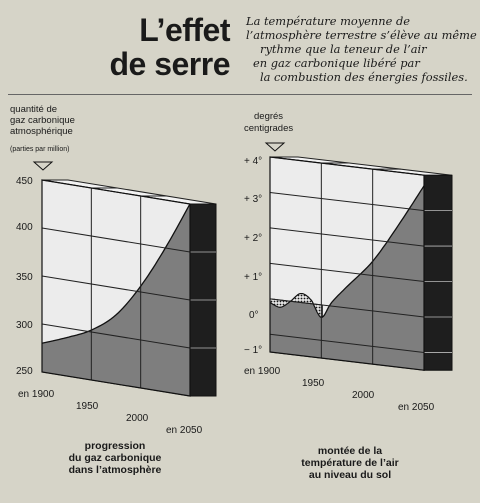 The image size is (480, 503). I want to click on chart2-xlabel-1900: en 1900, so click(262, 371).